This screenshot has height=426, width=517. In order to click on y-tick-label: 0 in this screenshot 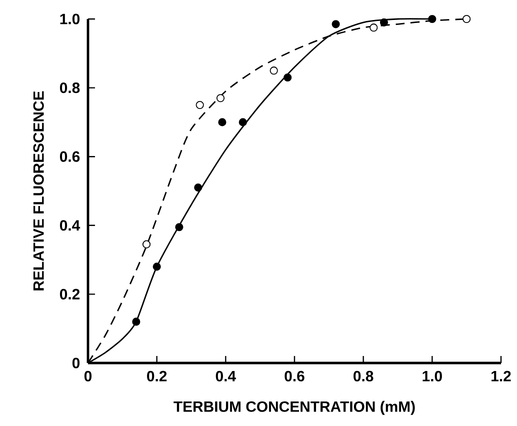, I will do `click(76, 363)`.